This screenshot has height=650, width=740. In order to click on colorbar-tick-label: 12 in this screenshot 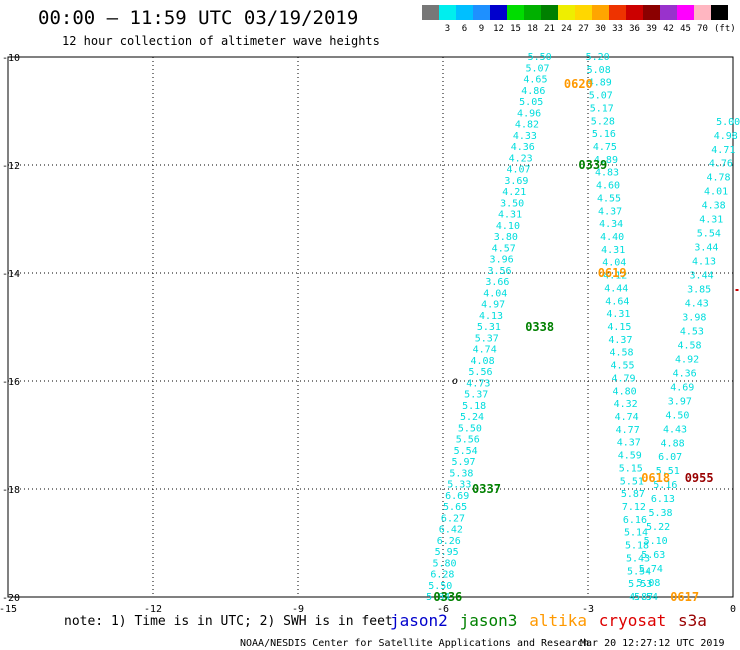, I will do `click(498, 29)`.